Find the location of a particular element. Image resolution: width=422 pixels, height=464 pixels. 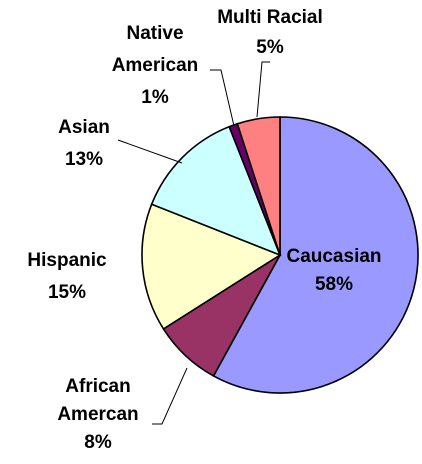

slice-value-label: 13% is located at coordinates (84, 159).